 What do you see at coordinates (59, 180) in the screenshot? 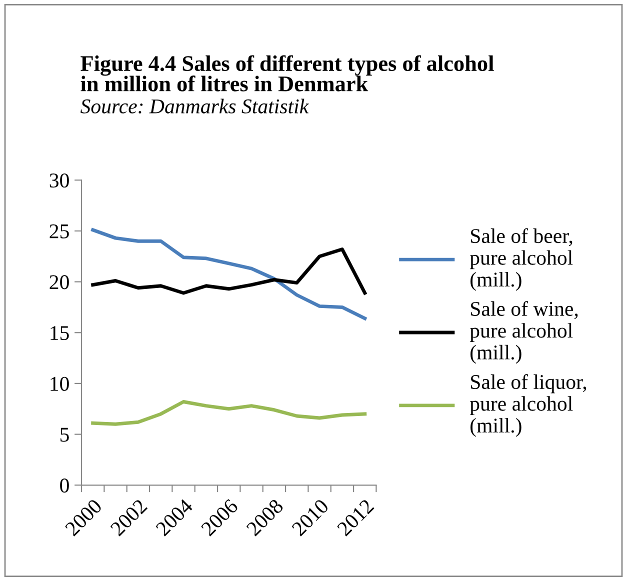
I see `y-tick-label: 30` at bounding box center [59, 180].